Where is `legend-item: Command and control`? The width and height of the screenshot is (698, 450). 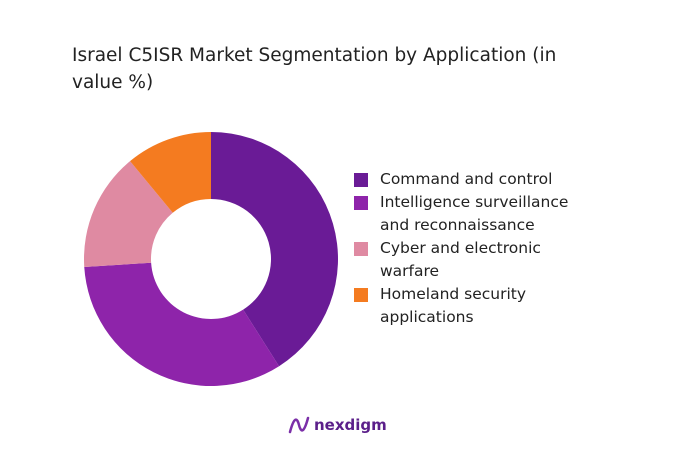
legend-item: Command and control is located at coordinates (477, 179).